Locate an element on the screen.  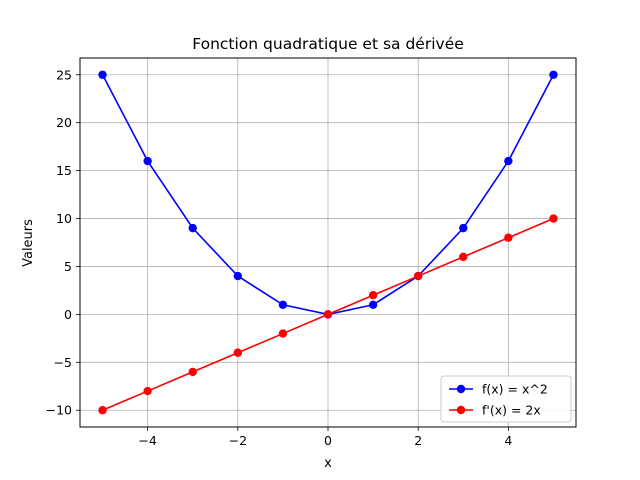
y-tick-label: 25 is located at coordinates (64, 74).